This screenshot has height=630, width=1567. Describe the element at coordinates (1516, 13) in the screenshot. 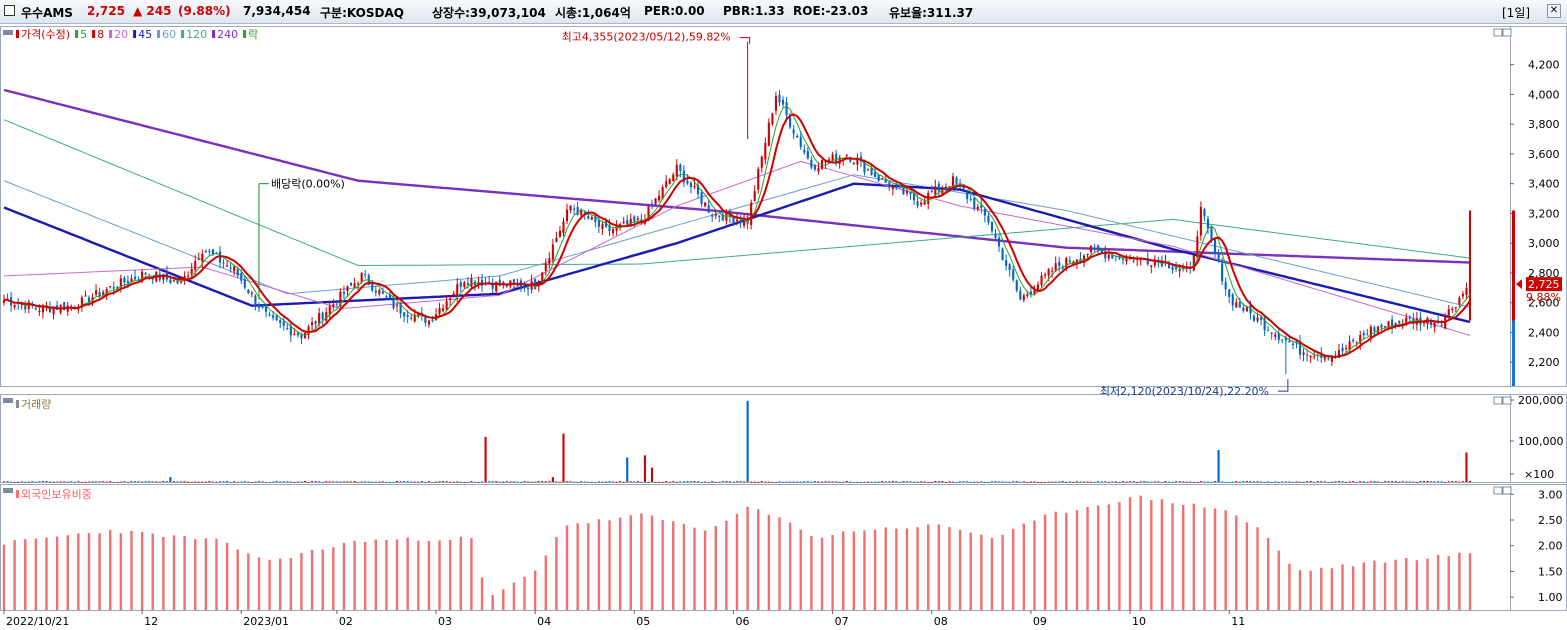

I see `period-selector: [1일]` at that location.